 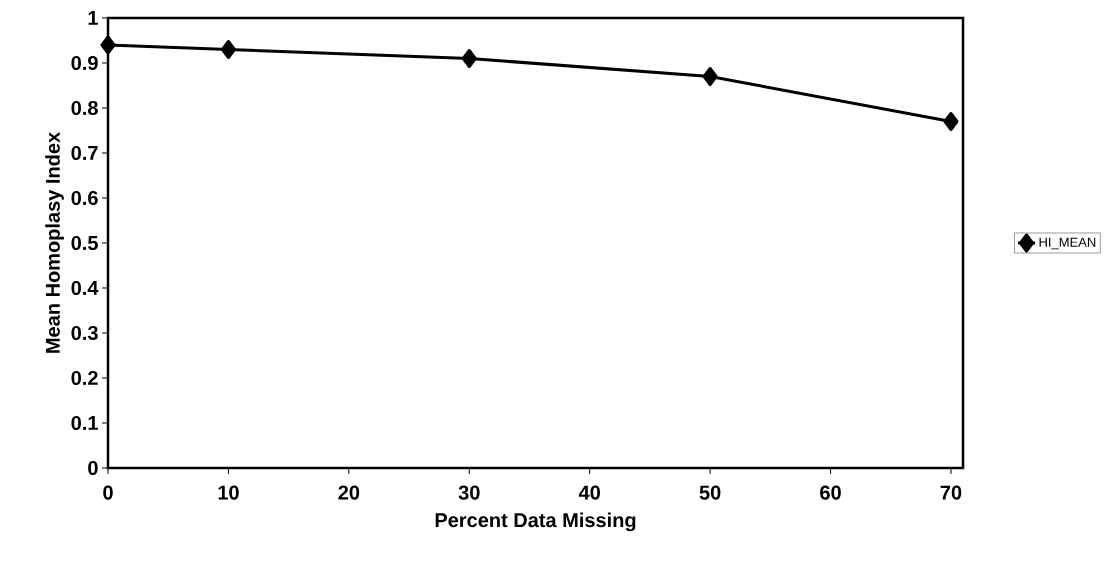 I want to click on y-tick-label: 0.5, so click(x=84, y=243).